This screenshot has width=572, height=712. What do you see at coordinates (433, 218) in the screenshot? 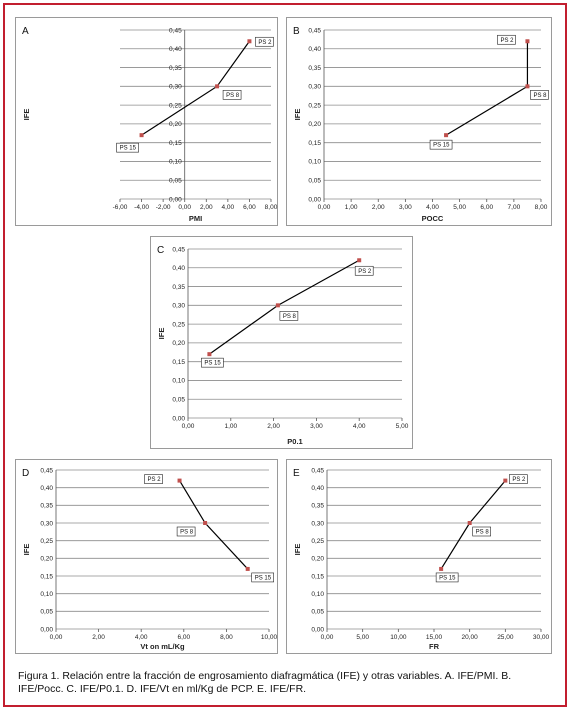
I see `x-axis-title: POCC` at bounding box center [433, 218].